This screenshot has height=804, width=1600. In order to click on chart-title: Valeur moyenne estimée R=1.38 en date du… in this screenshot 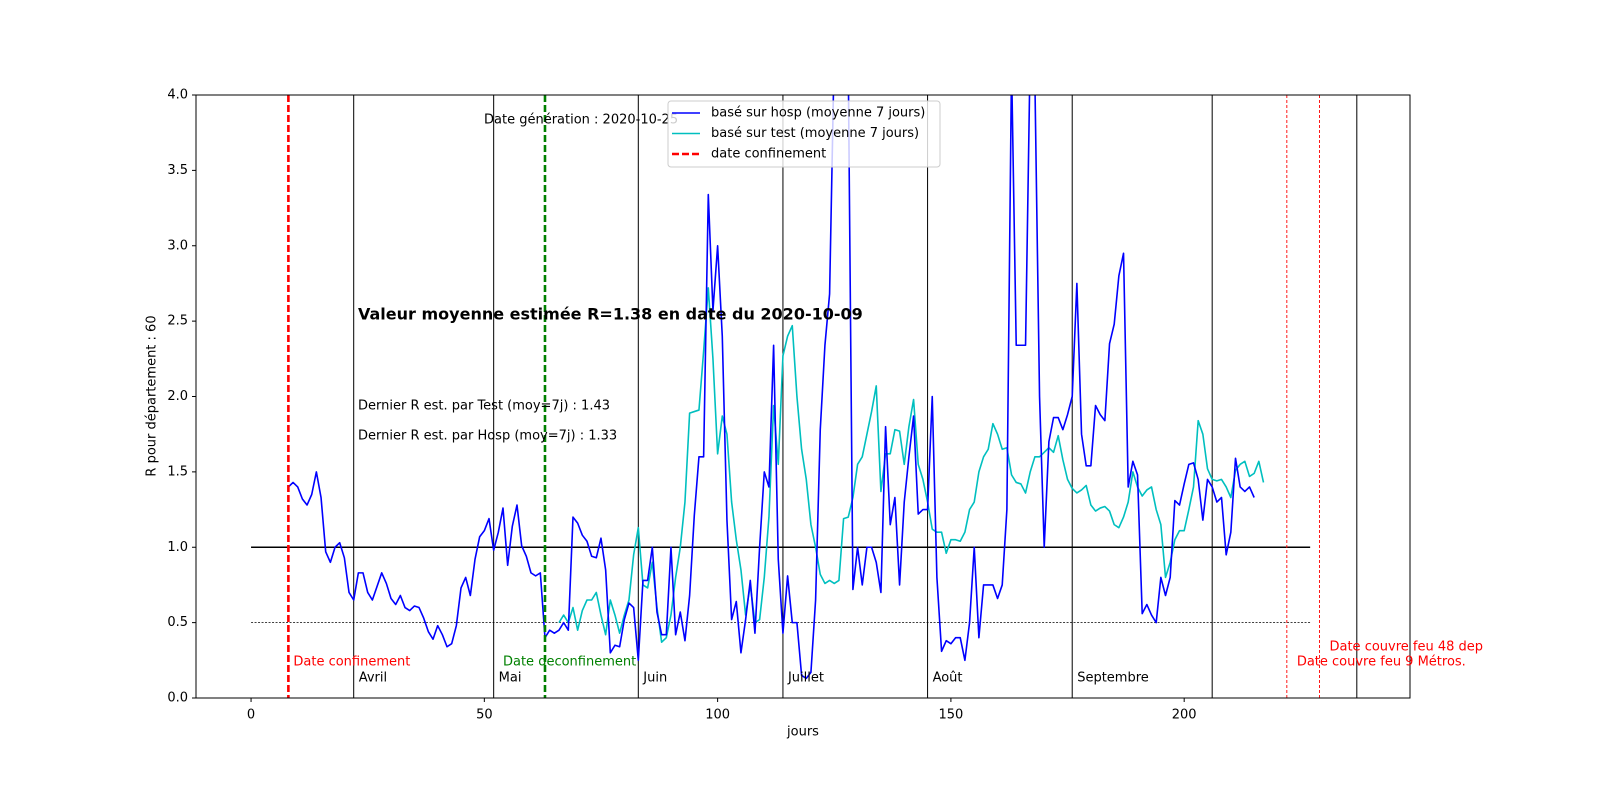, I will do `click(610, 314)`.